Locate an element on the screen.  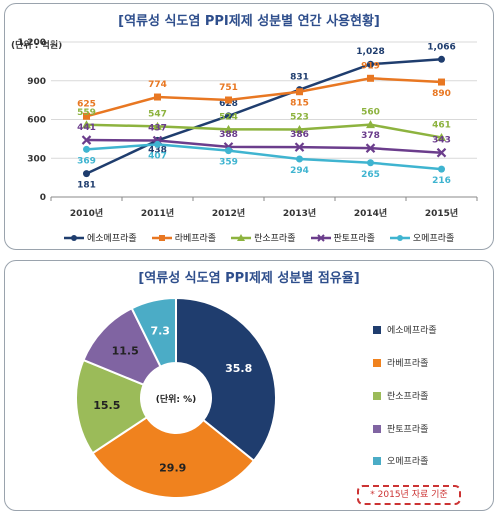
x-tick-label: 2015년 is located at coordinates (441, 213).